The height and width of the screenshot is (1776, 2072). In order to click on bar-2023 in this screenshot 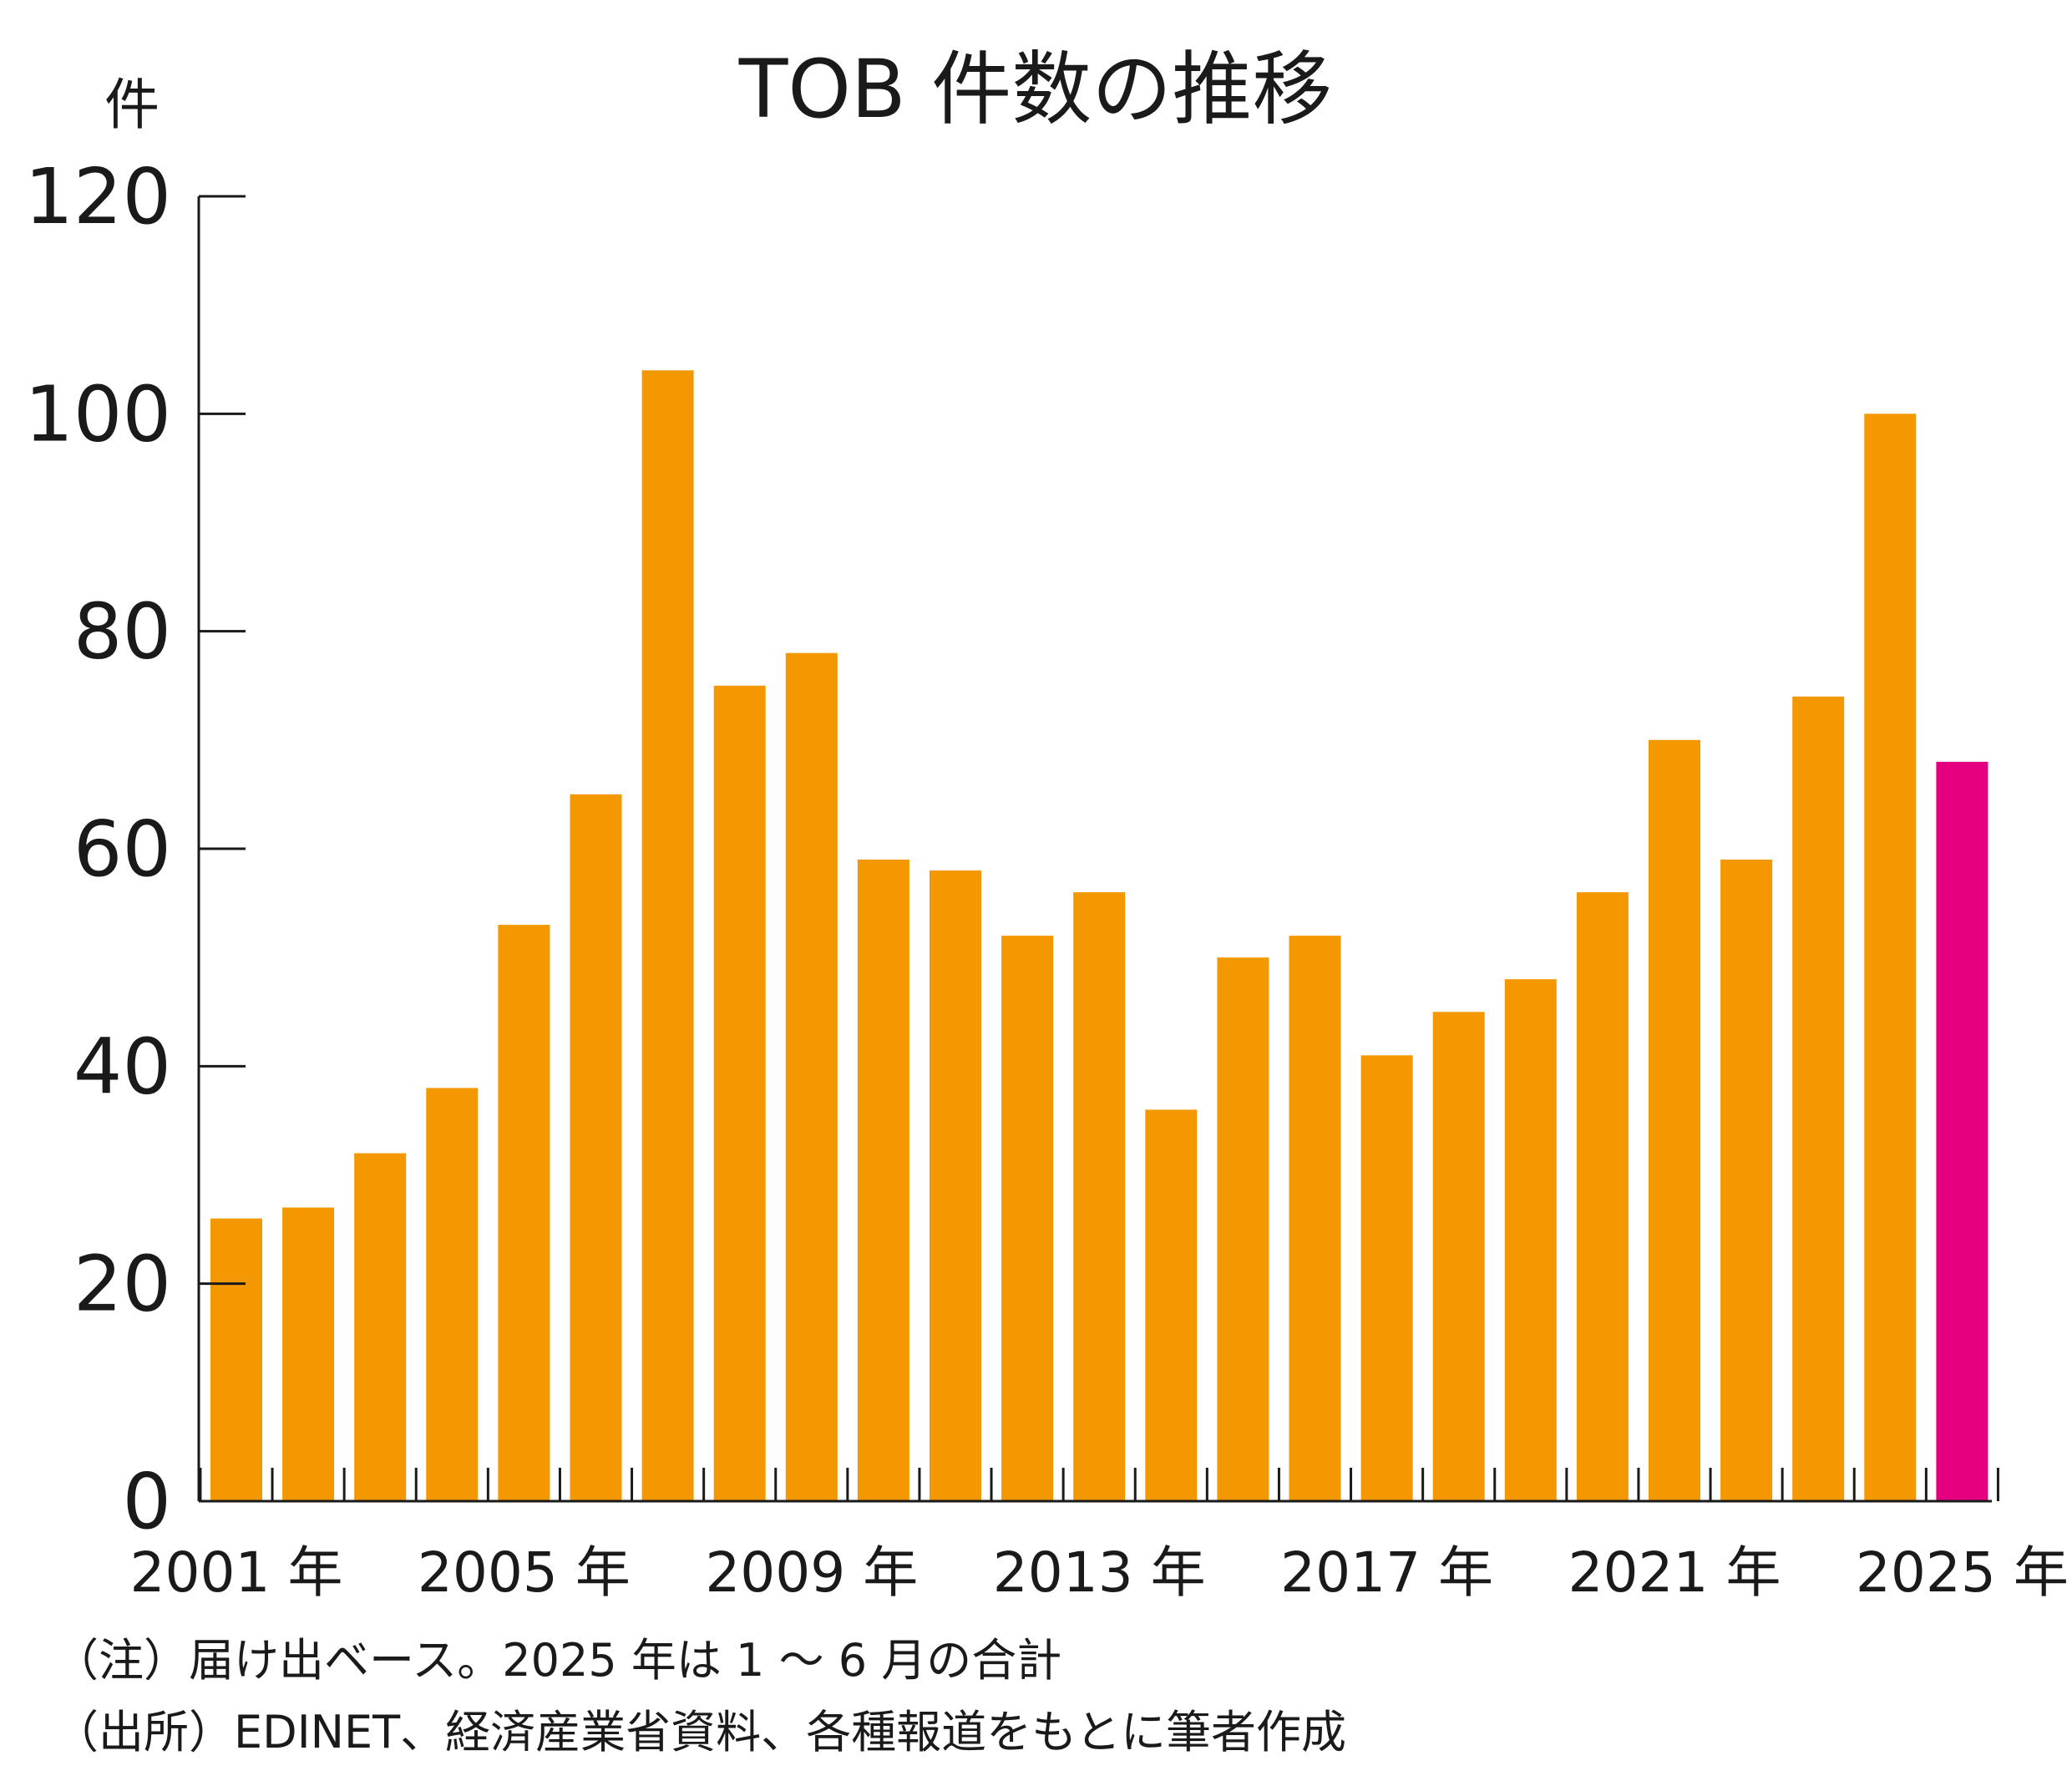, I will do `click(1818, 1098)`.